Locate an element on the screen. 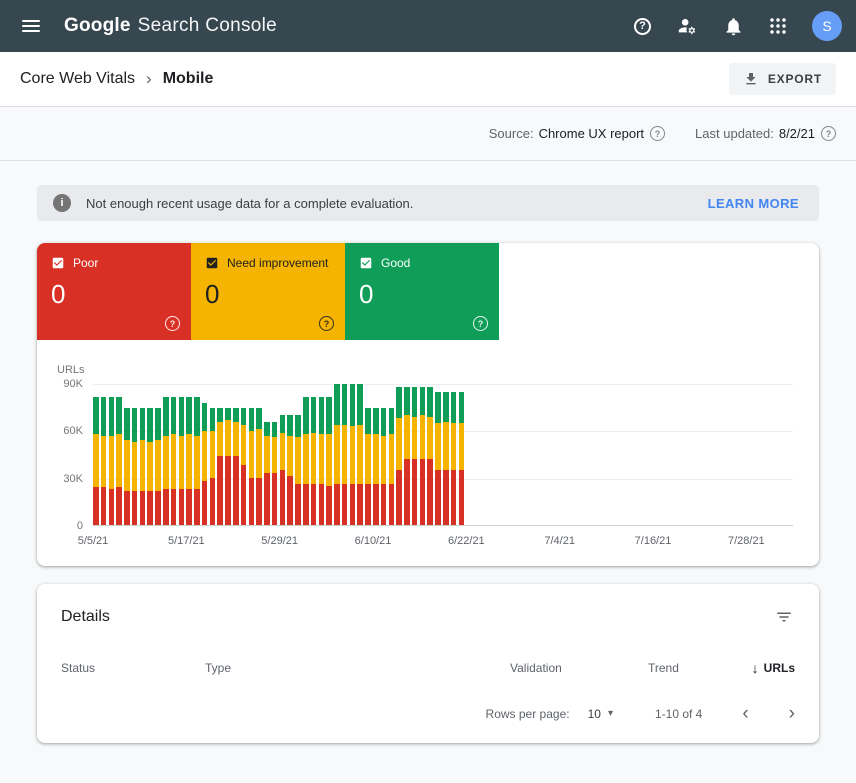 Image resolution: width=856 pixels, height=783 pixels. previous-page-button: ‹ is located at coordinates (745, 713).